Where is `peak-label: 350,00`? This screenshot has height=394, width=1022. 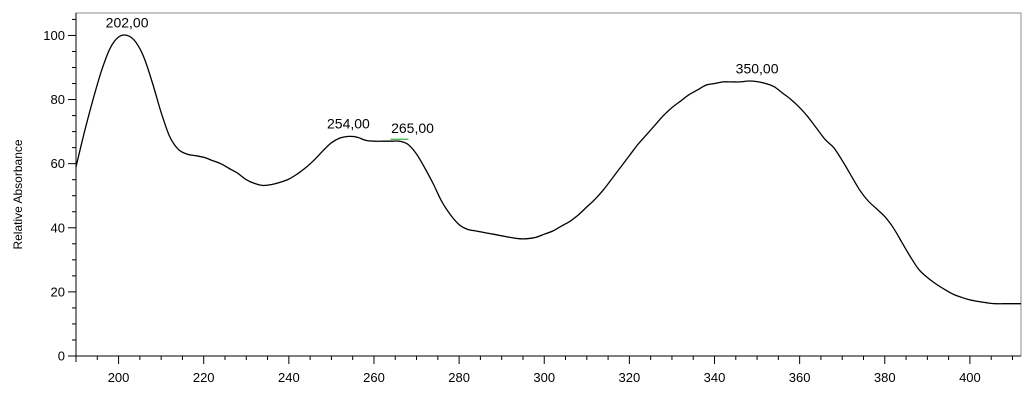 peak-label: 350,00 is located at coordinates (757, 69).